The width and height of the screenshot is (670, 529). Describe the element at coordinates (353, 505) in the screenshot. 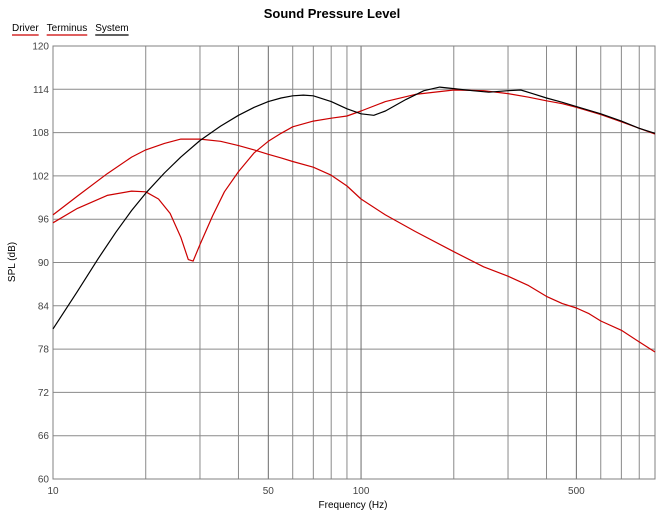

I see `x-axis-label: Frequency (Hz)` at that location.